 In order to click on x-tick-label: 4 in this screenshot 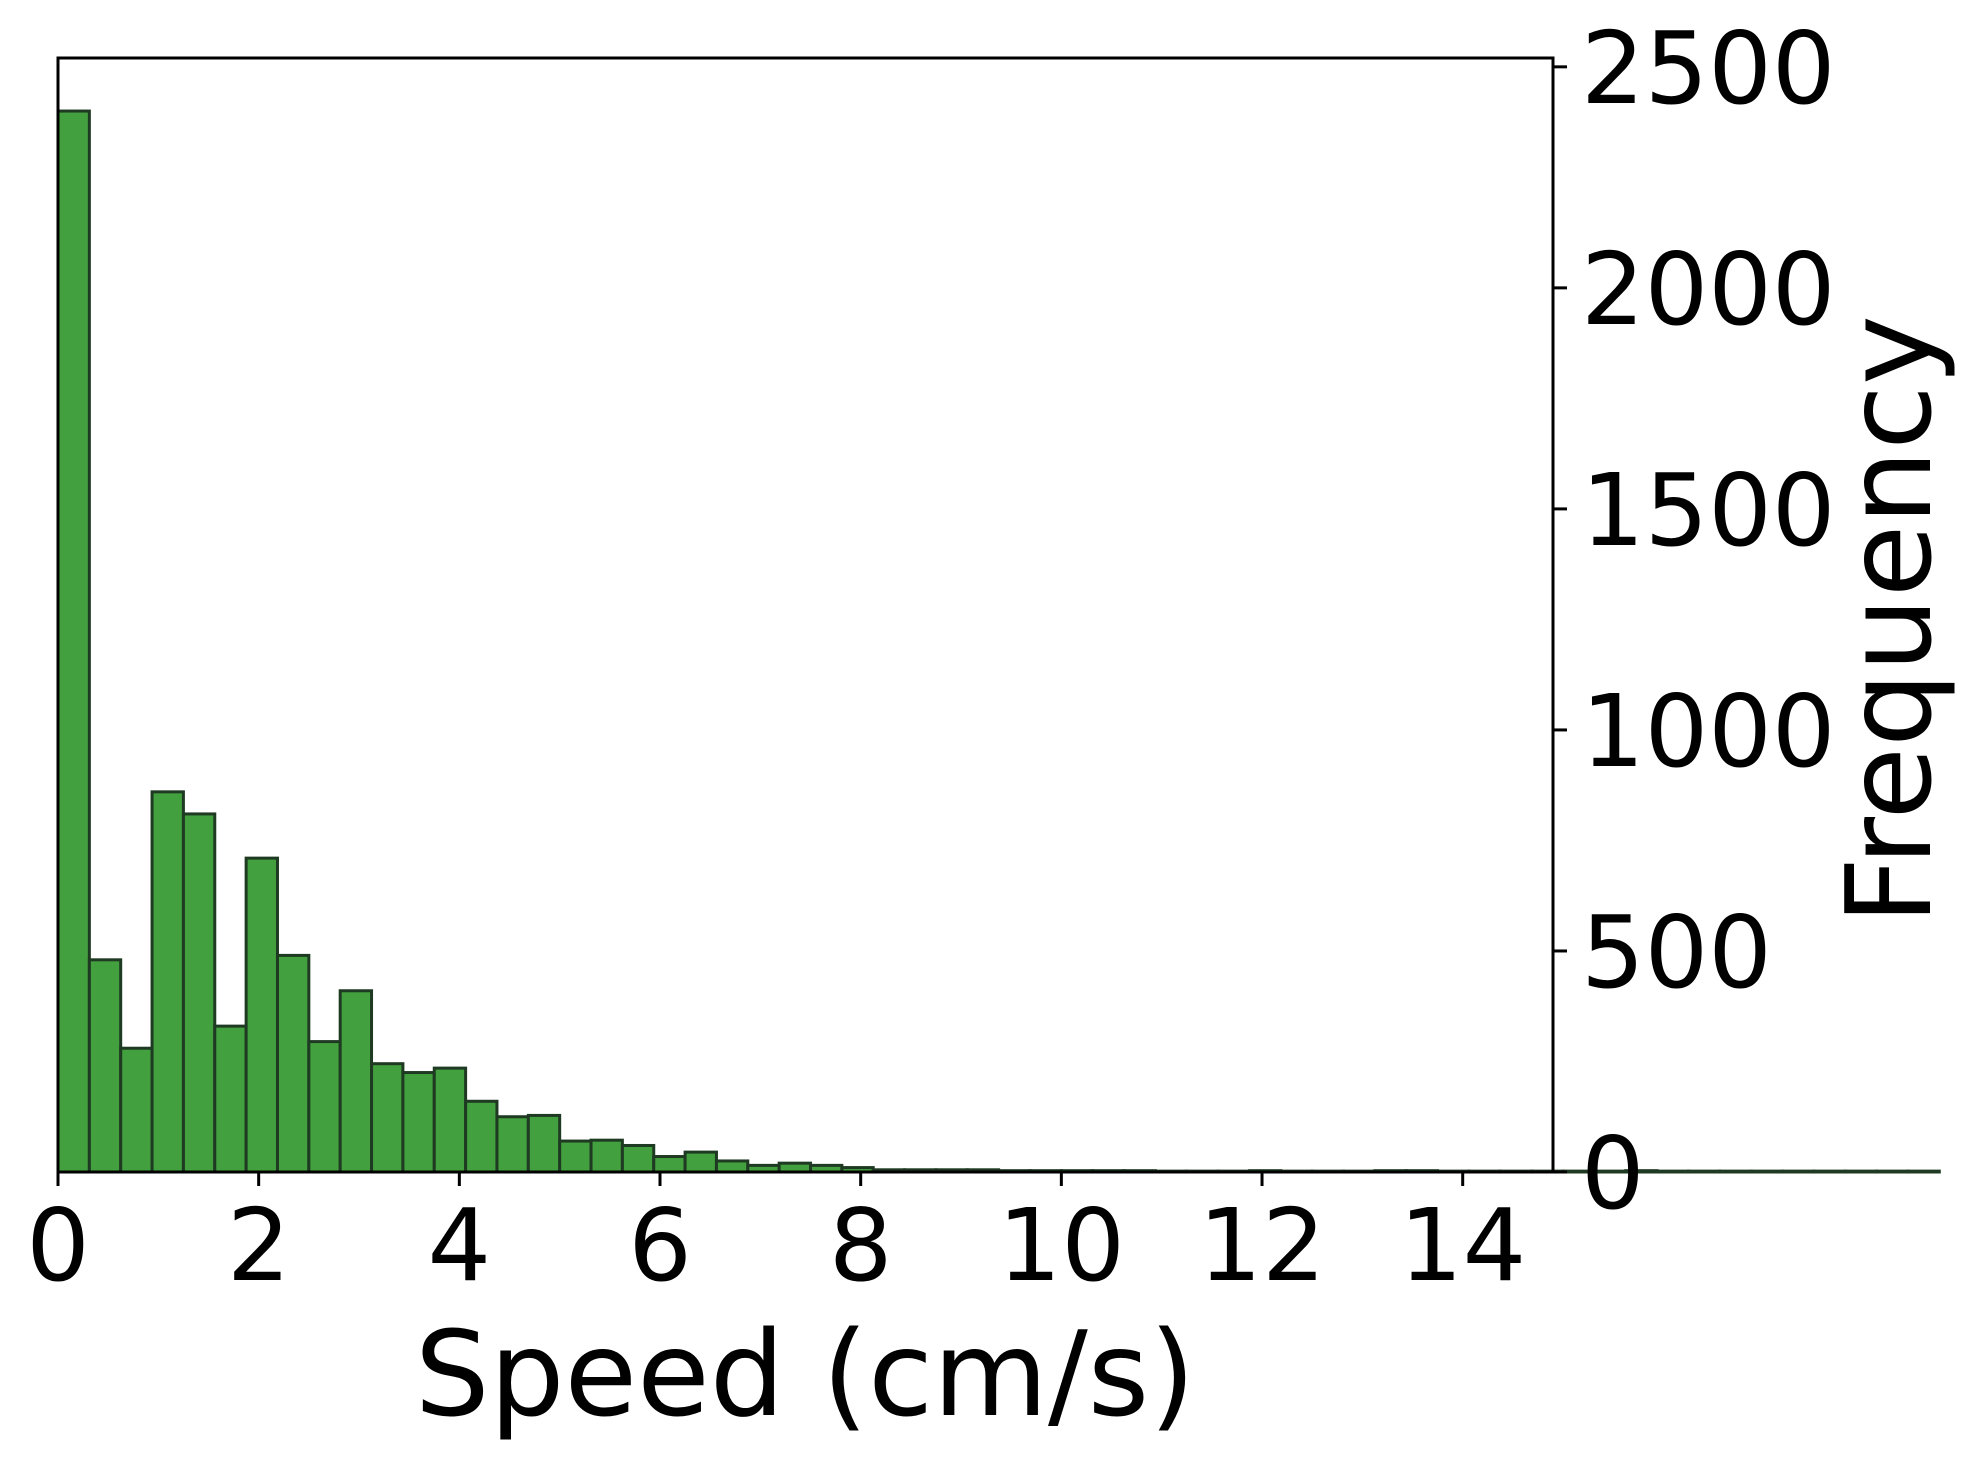, I will do `click(460, 1245)`.